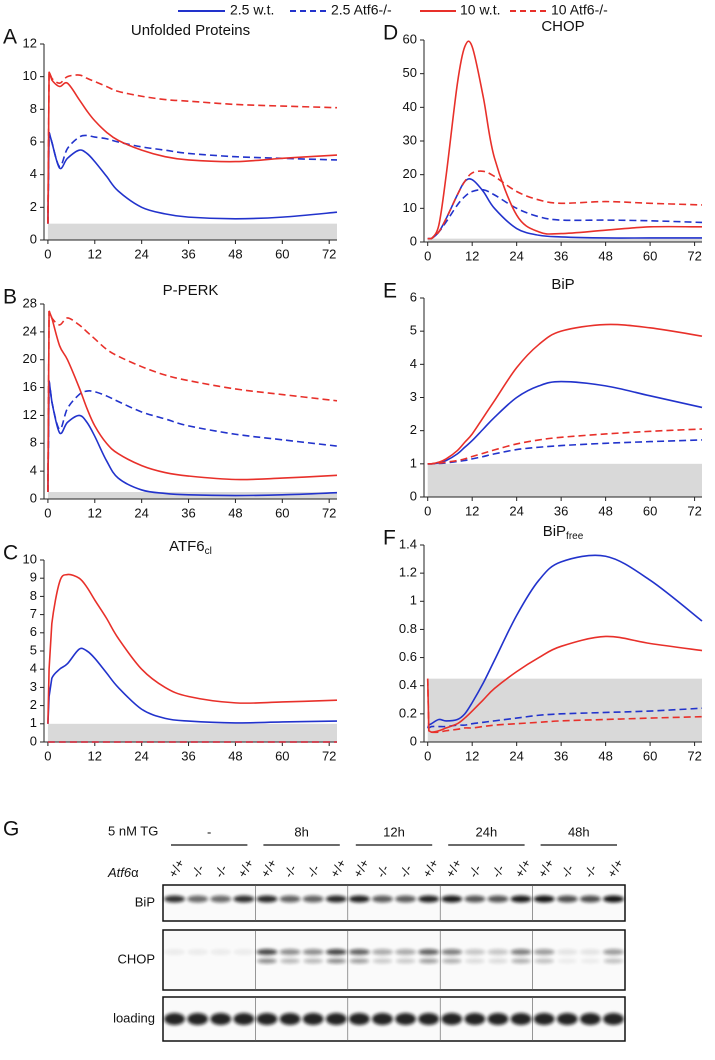 The image size is (715, 1060). Describe the element at coordinates (123, 872) in the screenshot. I see `genotype-label: Atf6α` at that location.